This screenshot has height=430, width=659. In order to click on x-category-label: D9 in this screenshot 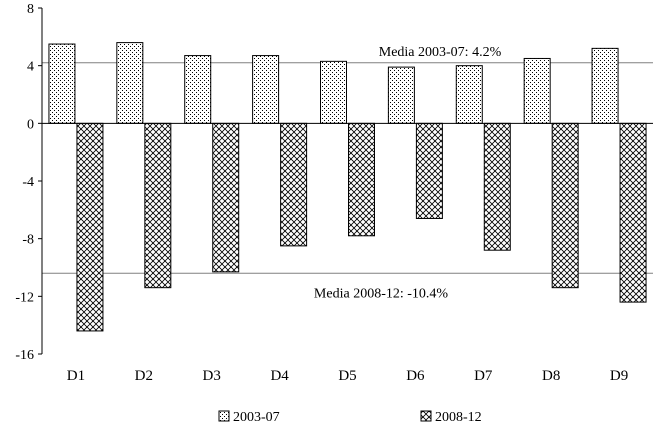, I will do `click(619, 376)`.